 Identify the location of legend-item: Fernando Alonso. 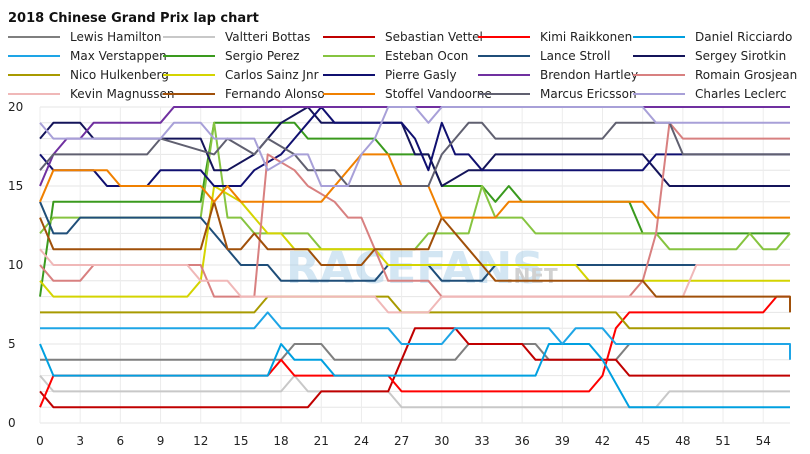
(244, 94).